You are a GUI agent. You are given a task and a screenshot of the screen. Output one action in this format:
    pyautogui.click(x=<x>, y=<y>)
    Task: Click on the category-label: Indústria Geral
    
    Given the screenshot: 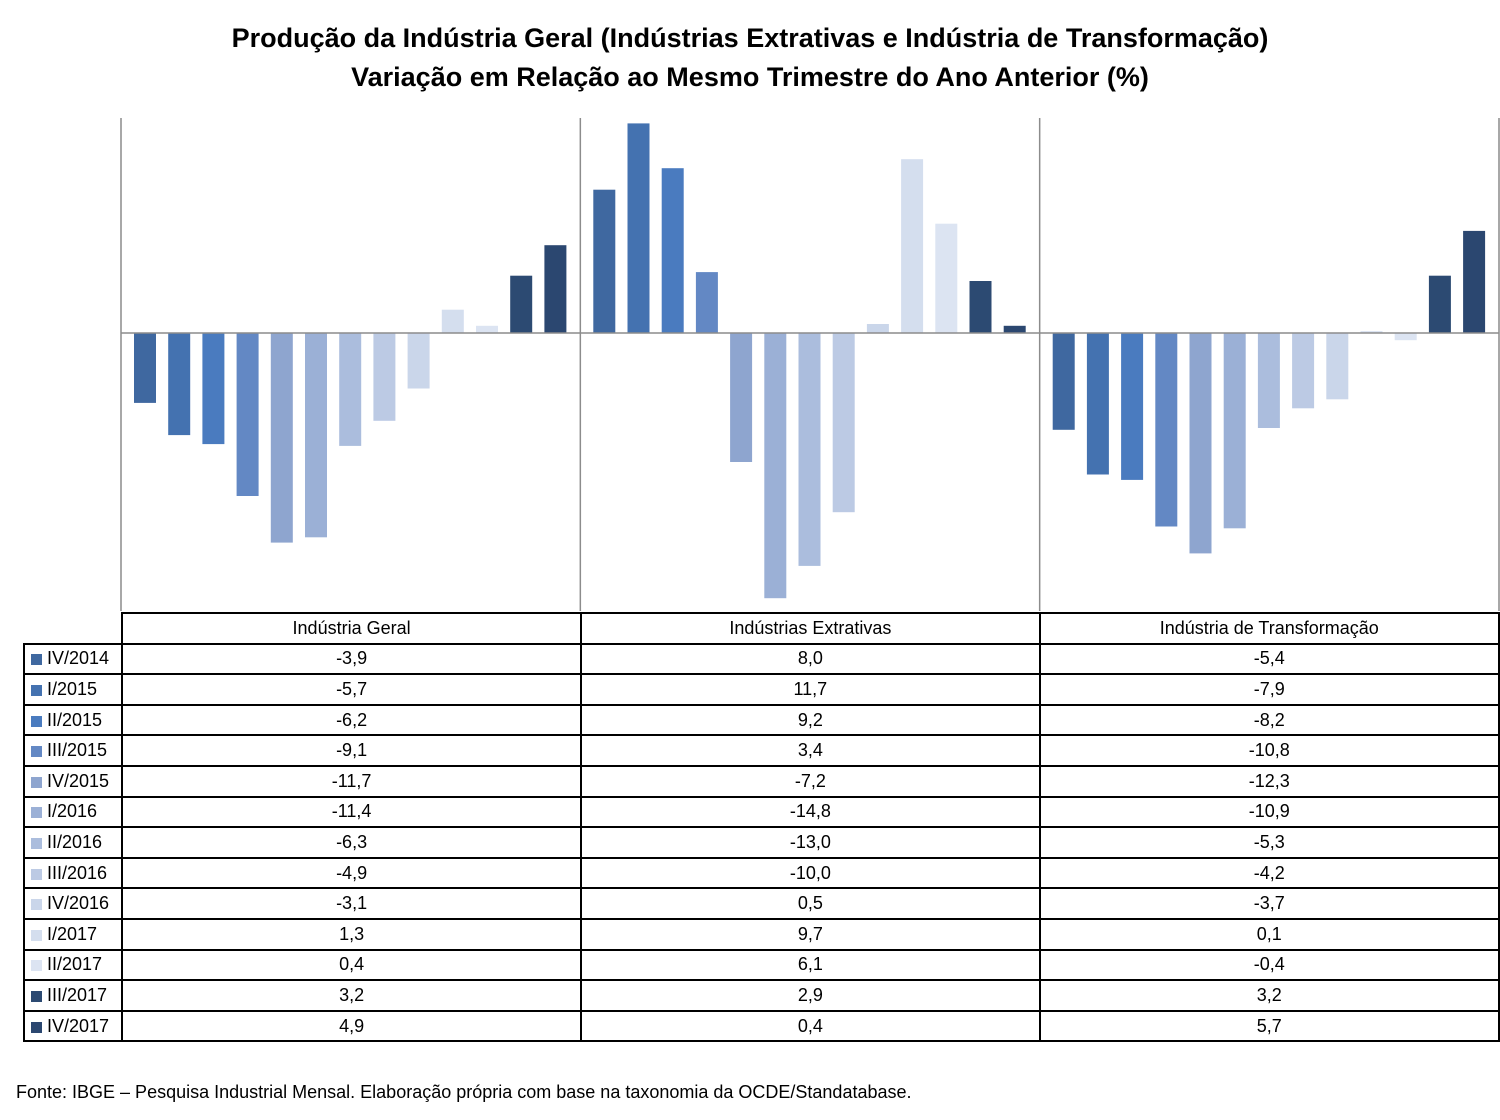 What is the action you would take?
    pyautogui.click(x=351, y=628)
    